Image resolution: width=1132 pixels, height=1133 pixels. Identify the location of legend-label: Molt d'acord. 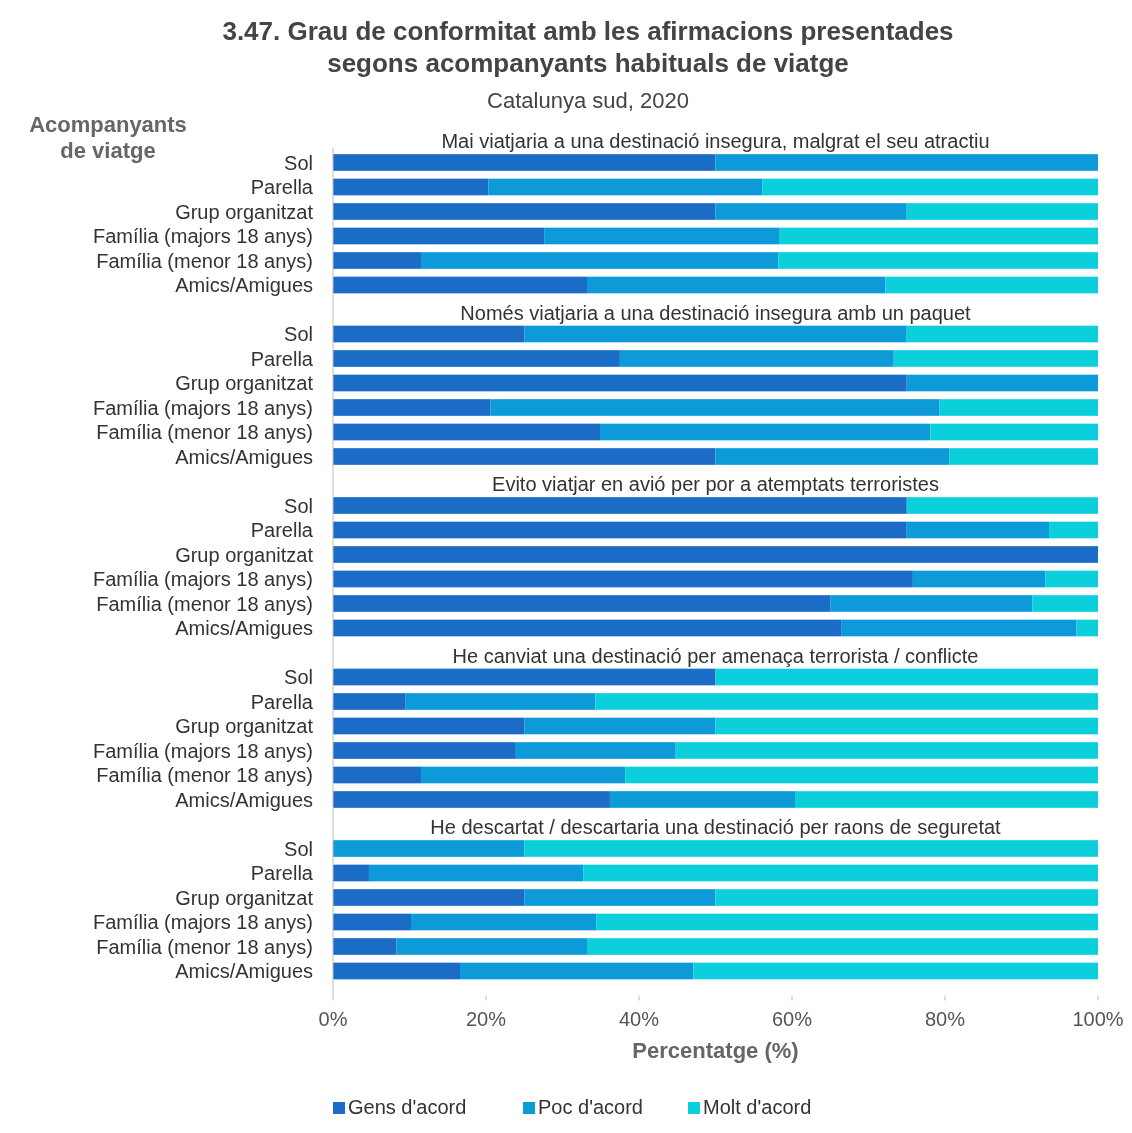
(757, 1107).